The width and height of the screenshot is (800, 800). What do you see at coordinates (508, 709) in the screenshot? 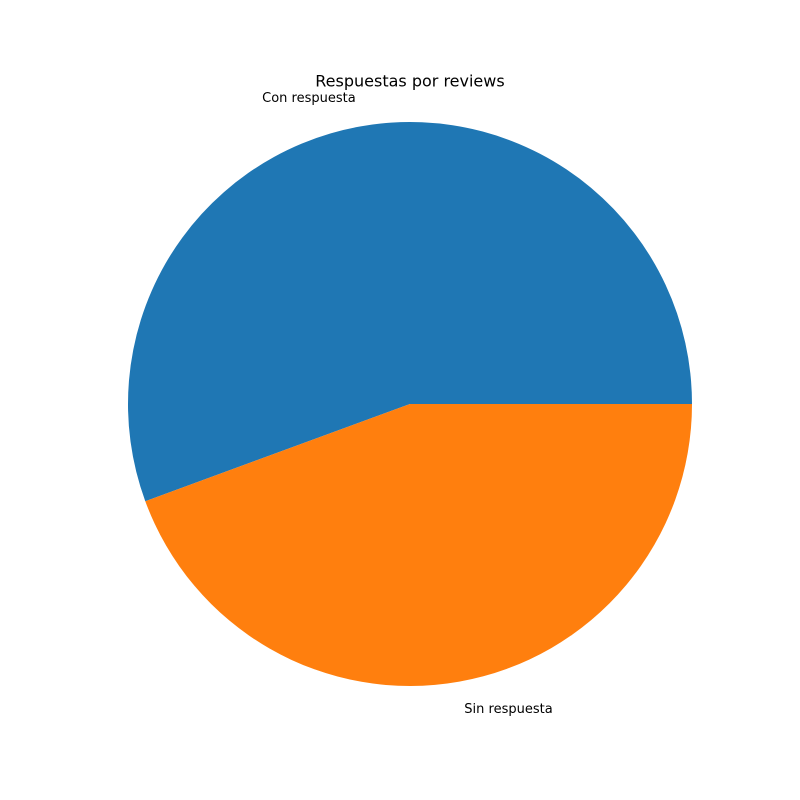
I see `slice-label: Sin respuesta` at bounding box center [508, 709].